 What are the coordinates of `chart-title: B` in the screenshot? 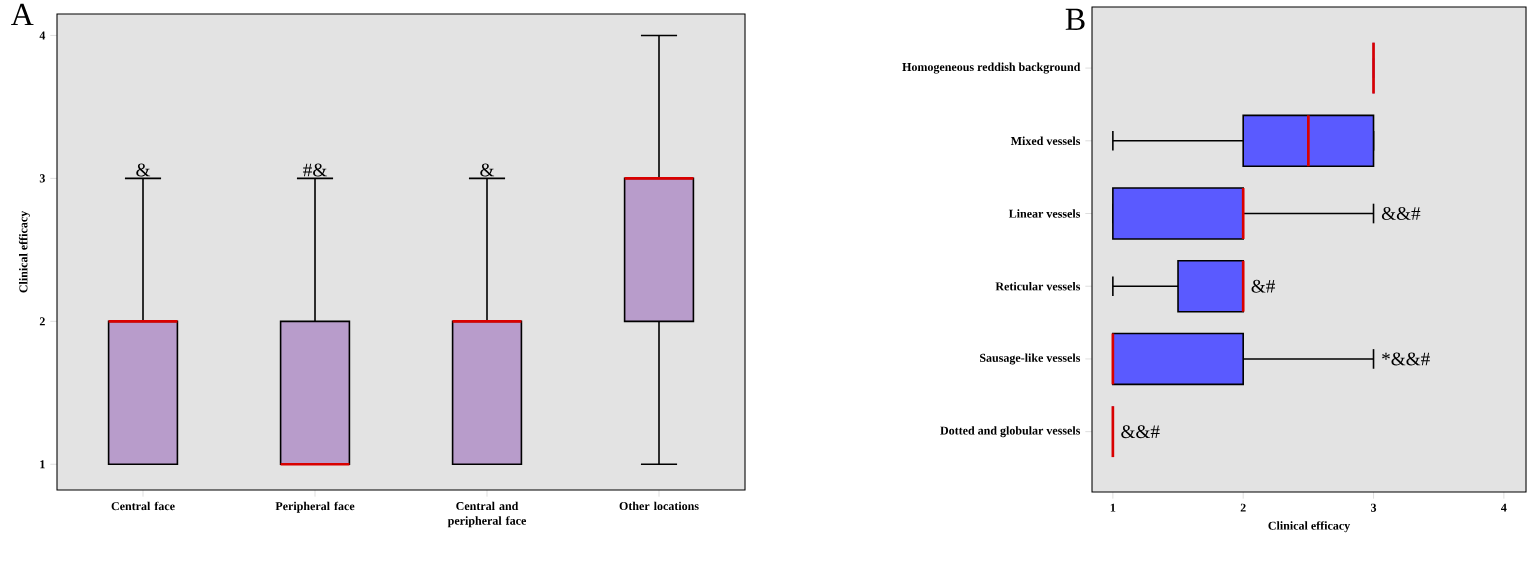 It's located at (1075, 19).